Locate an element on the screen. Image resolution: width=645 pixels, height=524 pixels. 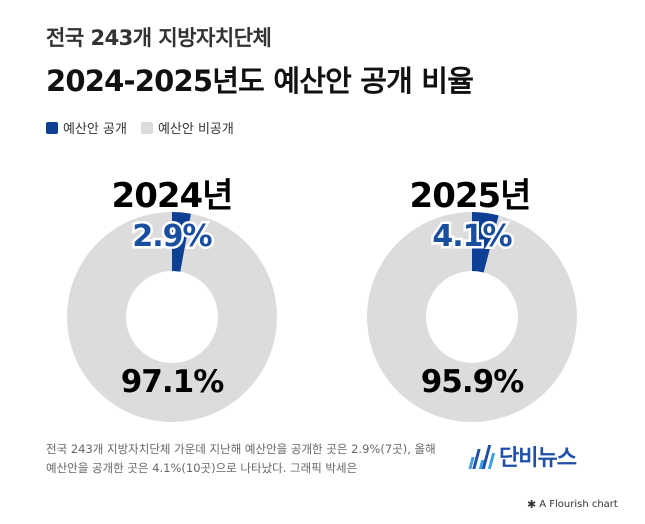
legend-label-public: 예산안 공개 is located at coordinates (95, 129).